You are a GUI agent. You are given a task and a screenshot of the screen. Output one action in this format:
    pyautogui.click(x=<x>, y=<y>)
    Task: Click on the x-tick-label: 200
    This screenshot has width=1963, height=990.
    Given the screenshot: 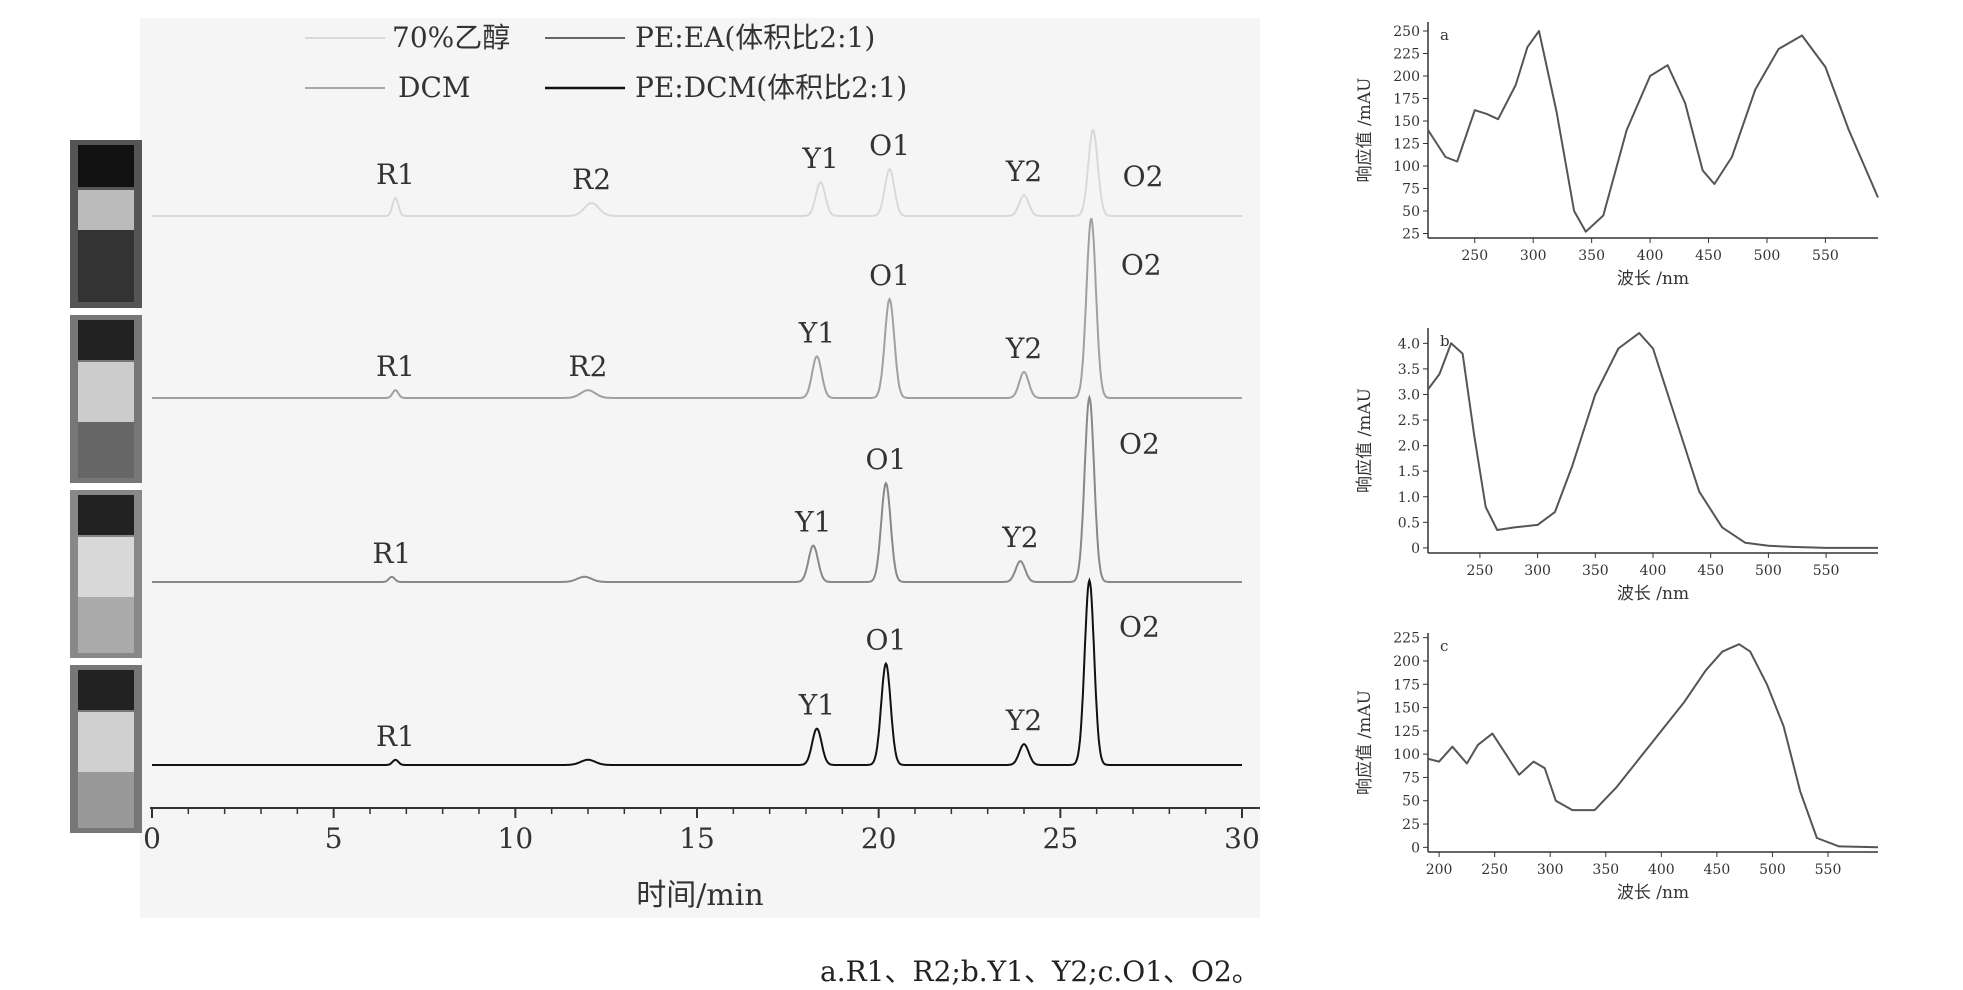 What is the action you would take?
    pyautogui.click(x=1439, y=870)
    